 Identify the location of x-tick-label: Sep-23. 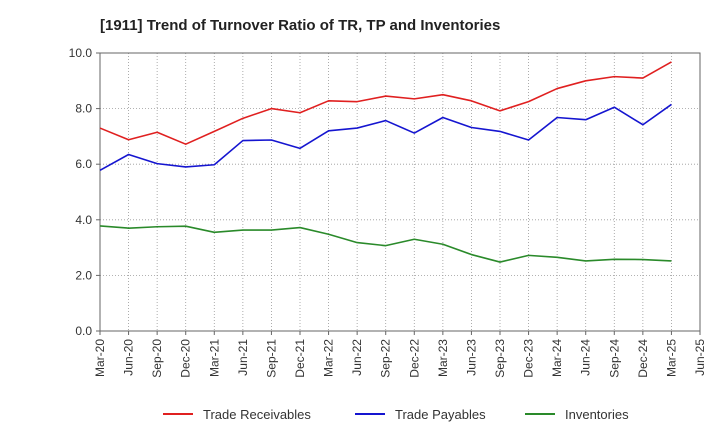
(500, 358).